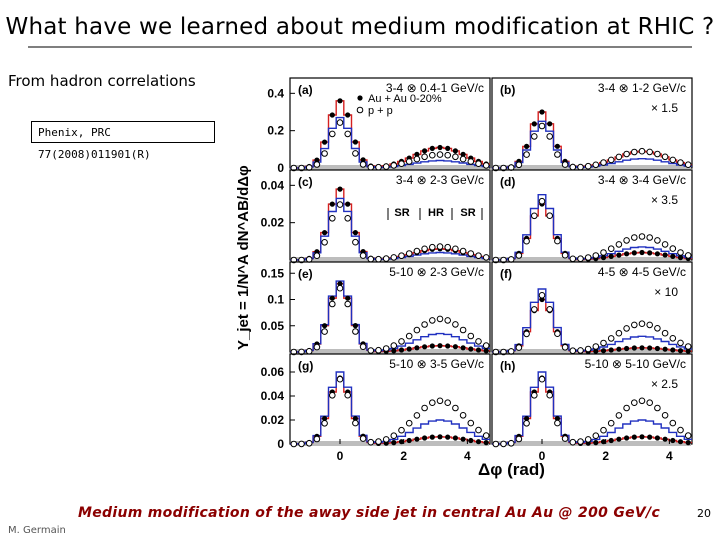 The height and width of the screenshot is (540, 720). I want to click on panel-b: (b) 3-4 ⊗ 1-2 GeV/c × 1.5, so click(592, 124).